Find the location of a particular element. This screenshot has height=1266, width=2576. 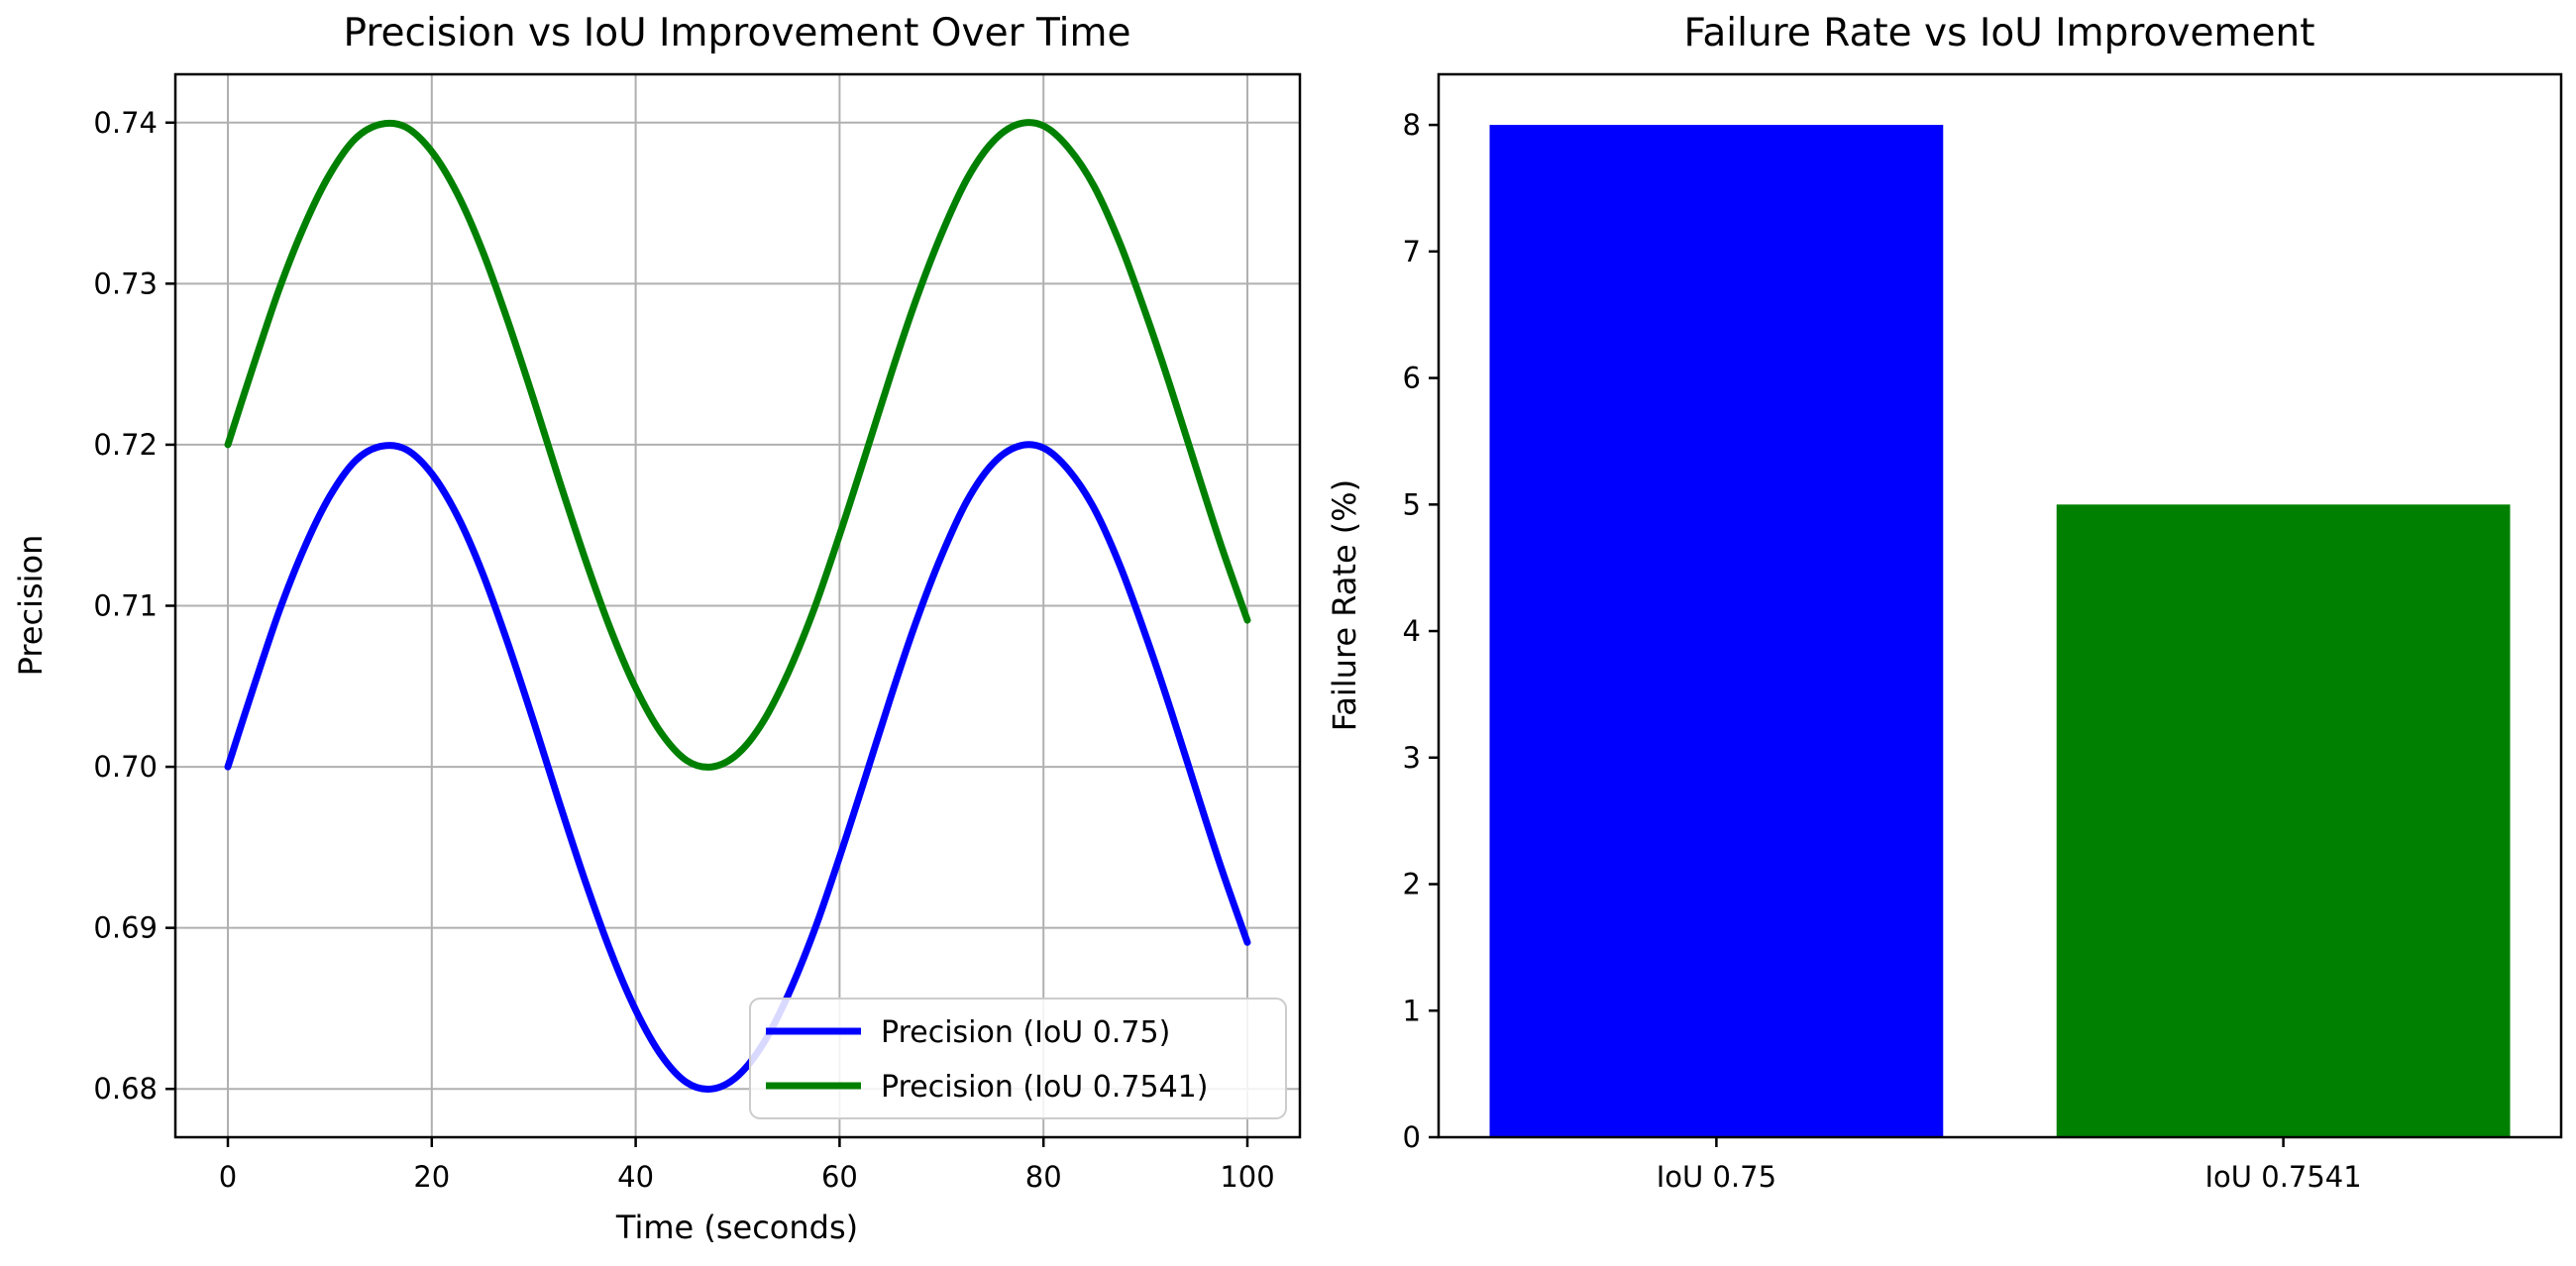

left-x-tick-label: 80 is located at coordinates (1043, 1177).